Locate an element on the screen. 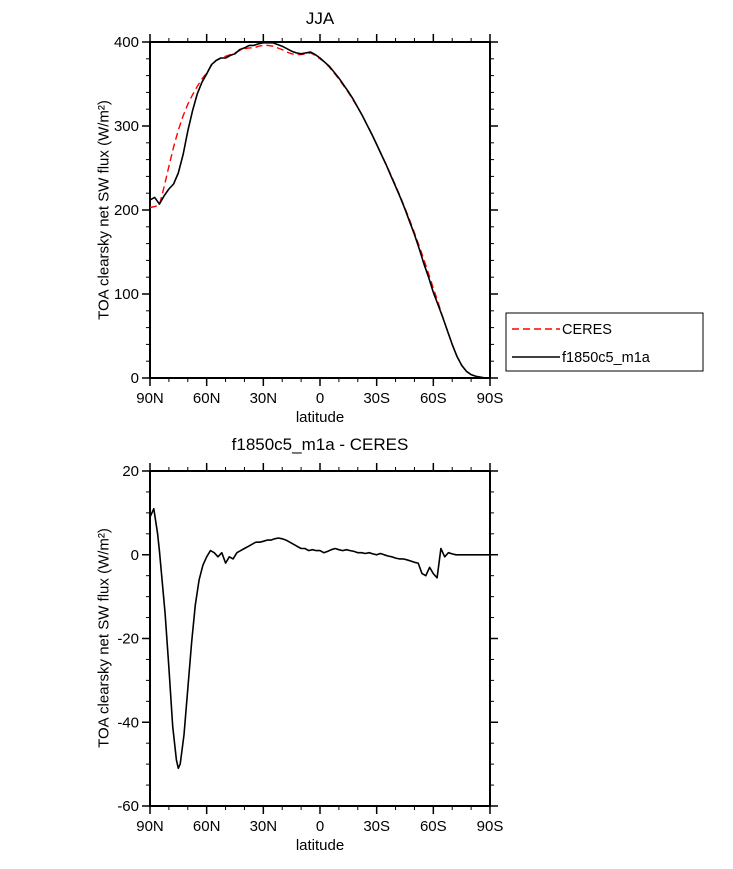 The width and height of the screenshot is (733, 869). legend-label: f1850c5_m1a is located at coordinates (606, 358).